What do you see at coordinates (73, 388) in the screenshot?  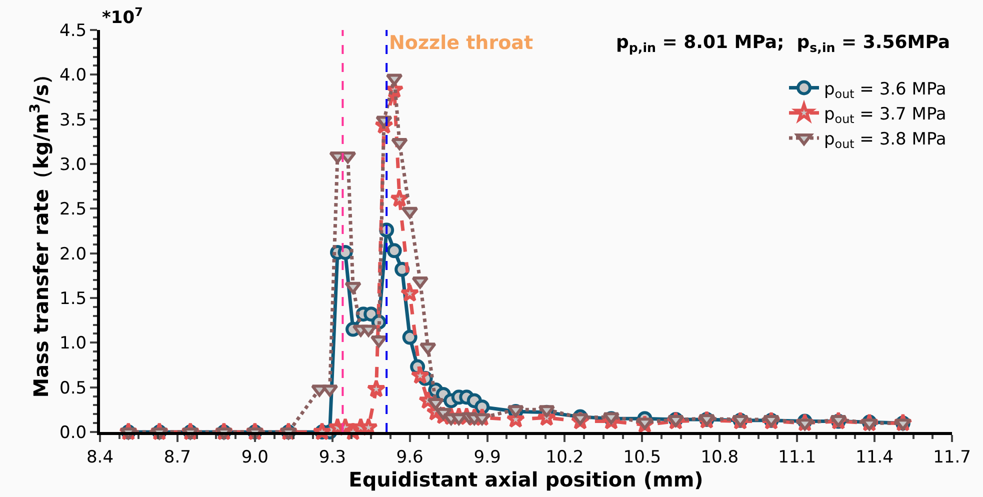 I see `y-tick-label: 0.5` at bounding box center [73, 388].